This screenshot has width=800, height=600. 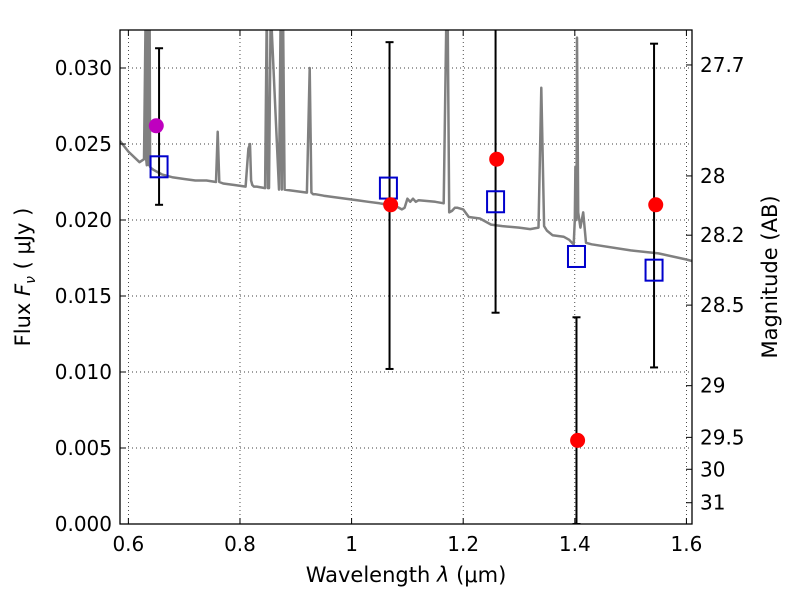 What do you see at coordinates (83, 372) in the screenshot?
I see `y-tick-label: 0.010` at bounding box center [83, 372].